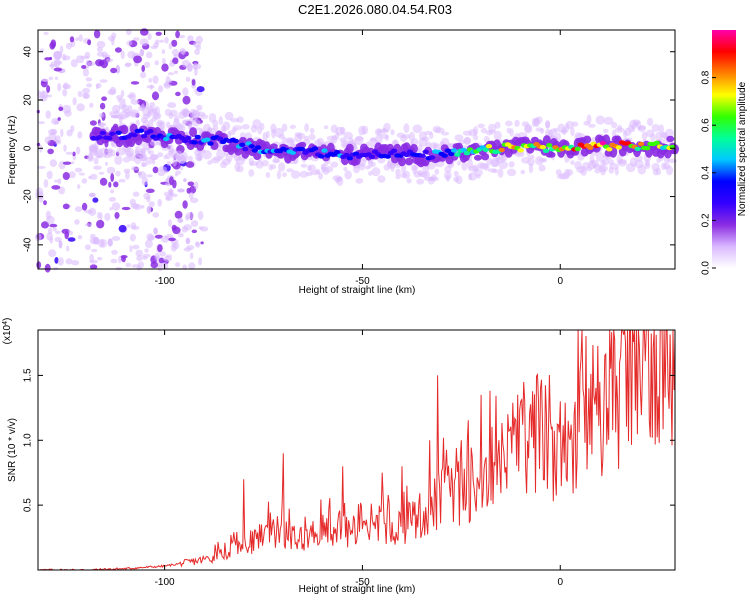  Describe the element at coordinates (560, 281) in the screenshot. I see `spec-x-tick-label: 0` at that location.